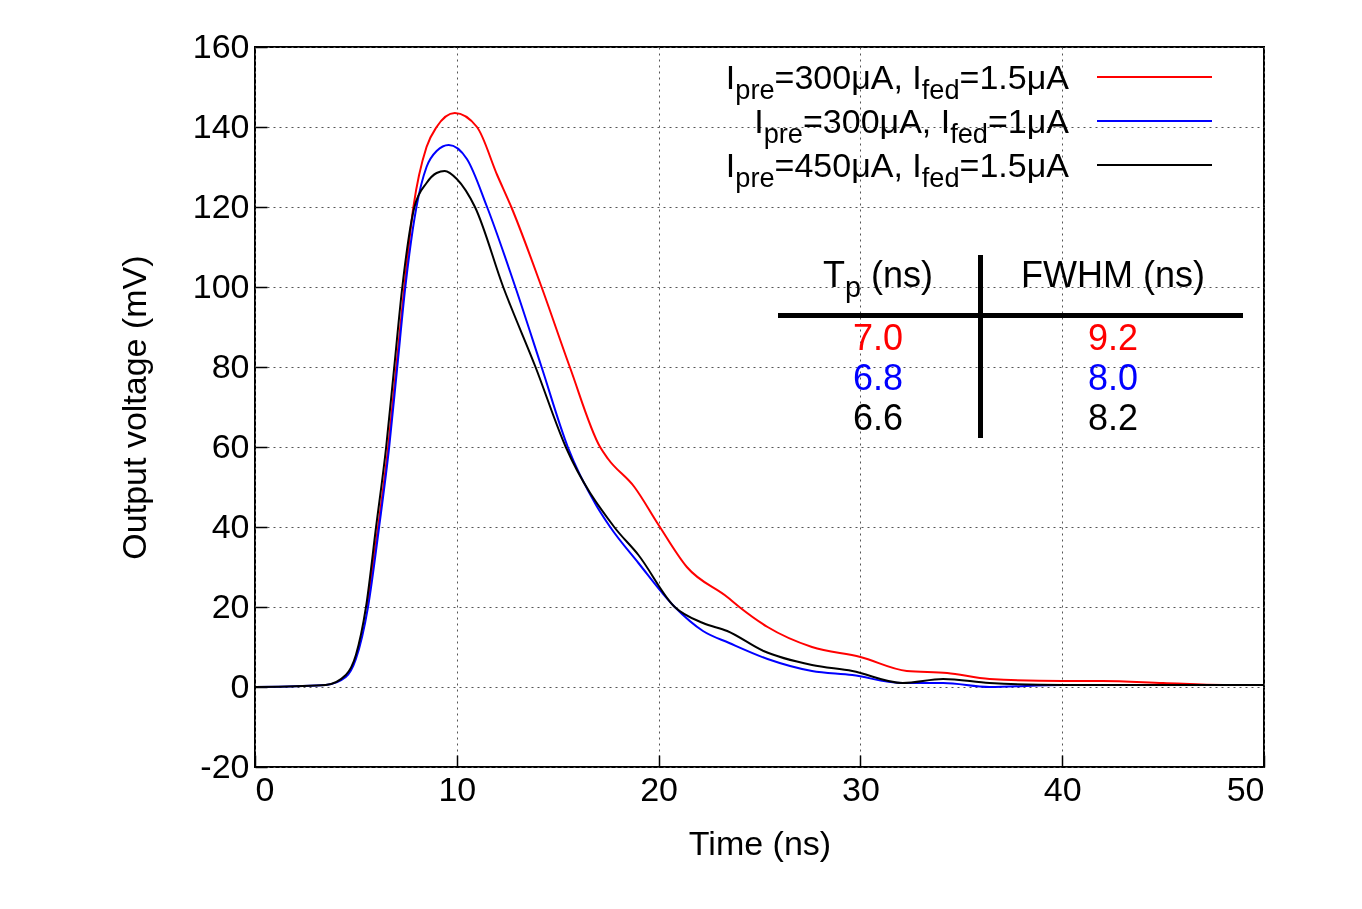  What do you see at coordinates (221, 45) in the screenshot?
I see `y-tick-label: 160` at bounding box center [221, 45].